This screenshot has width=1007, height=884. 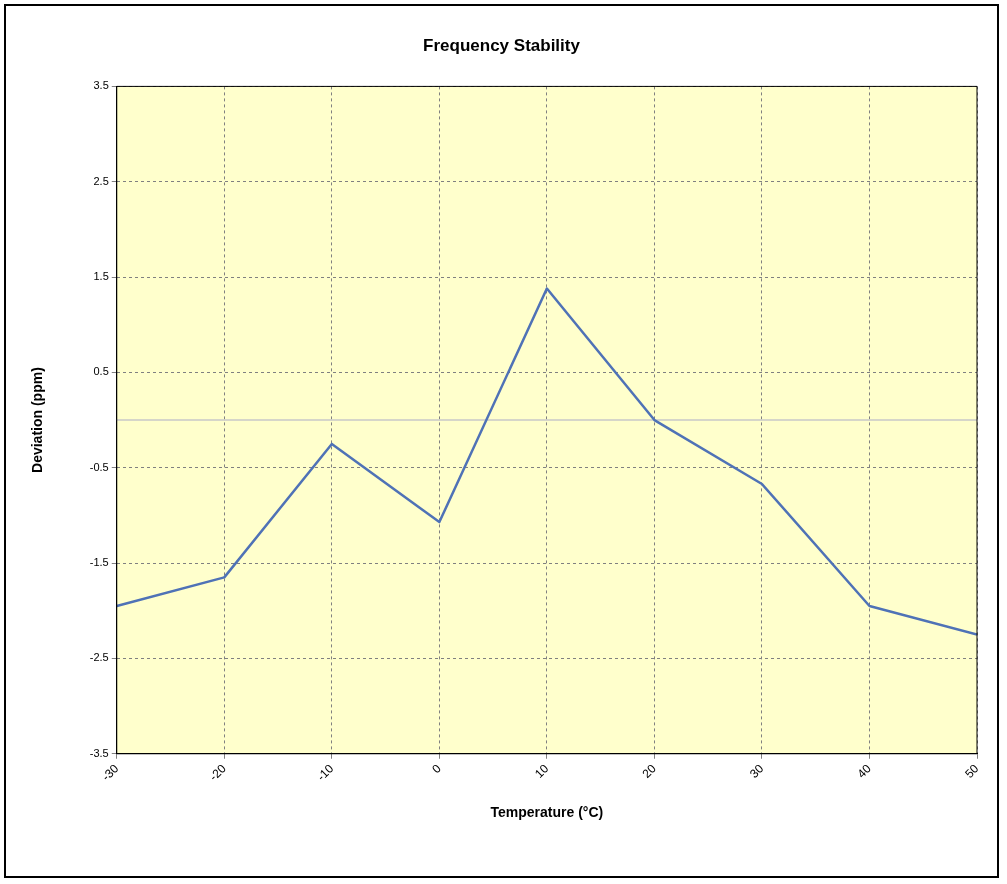 I want to click on x-tick-label: 40, so click(x=864, y=771).